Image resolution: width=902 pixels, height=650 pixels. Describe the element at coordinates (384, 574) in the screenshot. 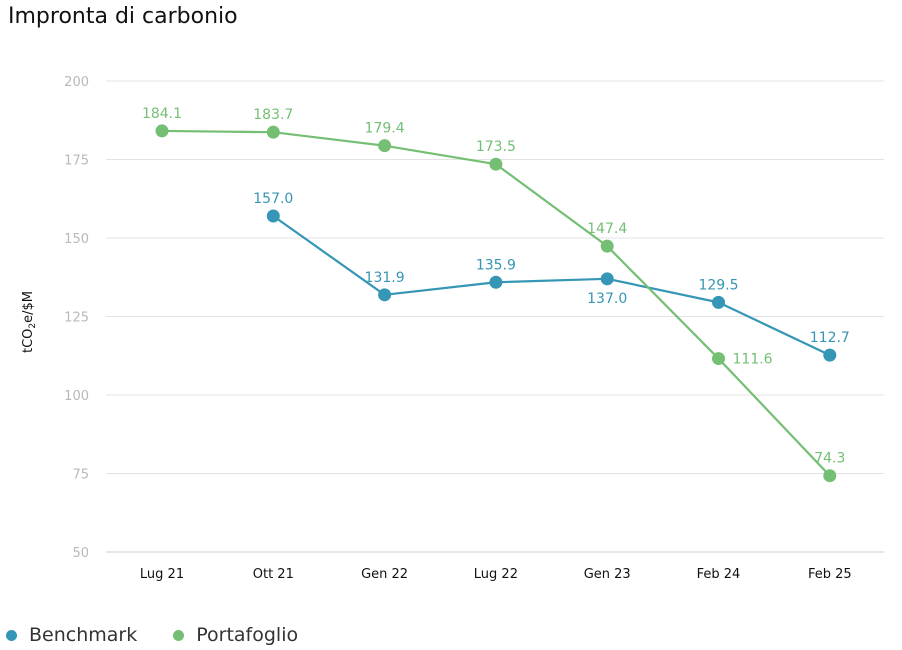

I see `x-tick-gen-22: Gen 22` at that location.